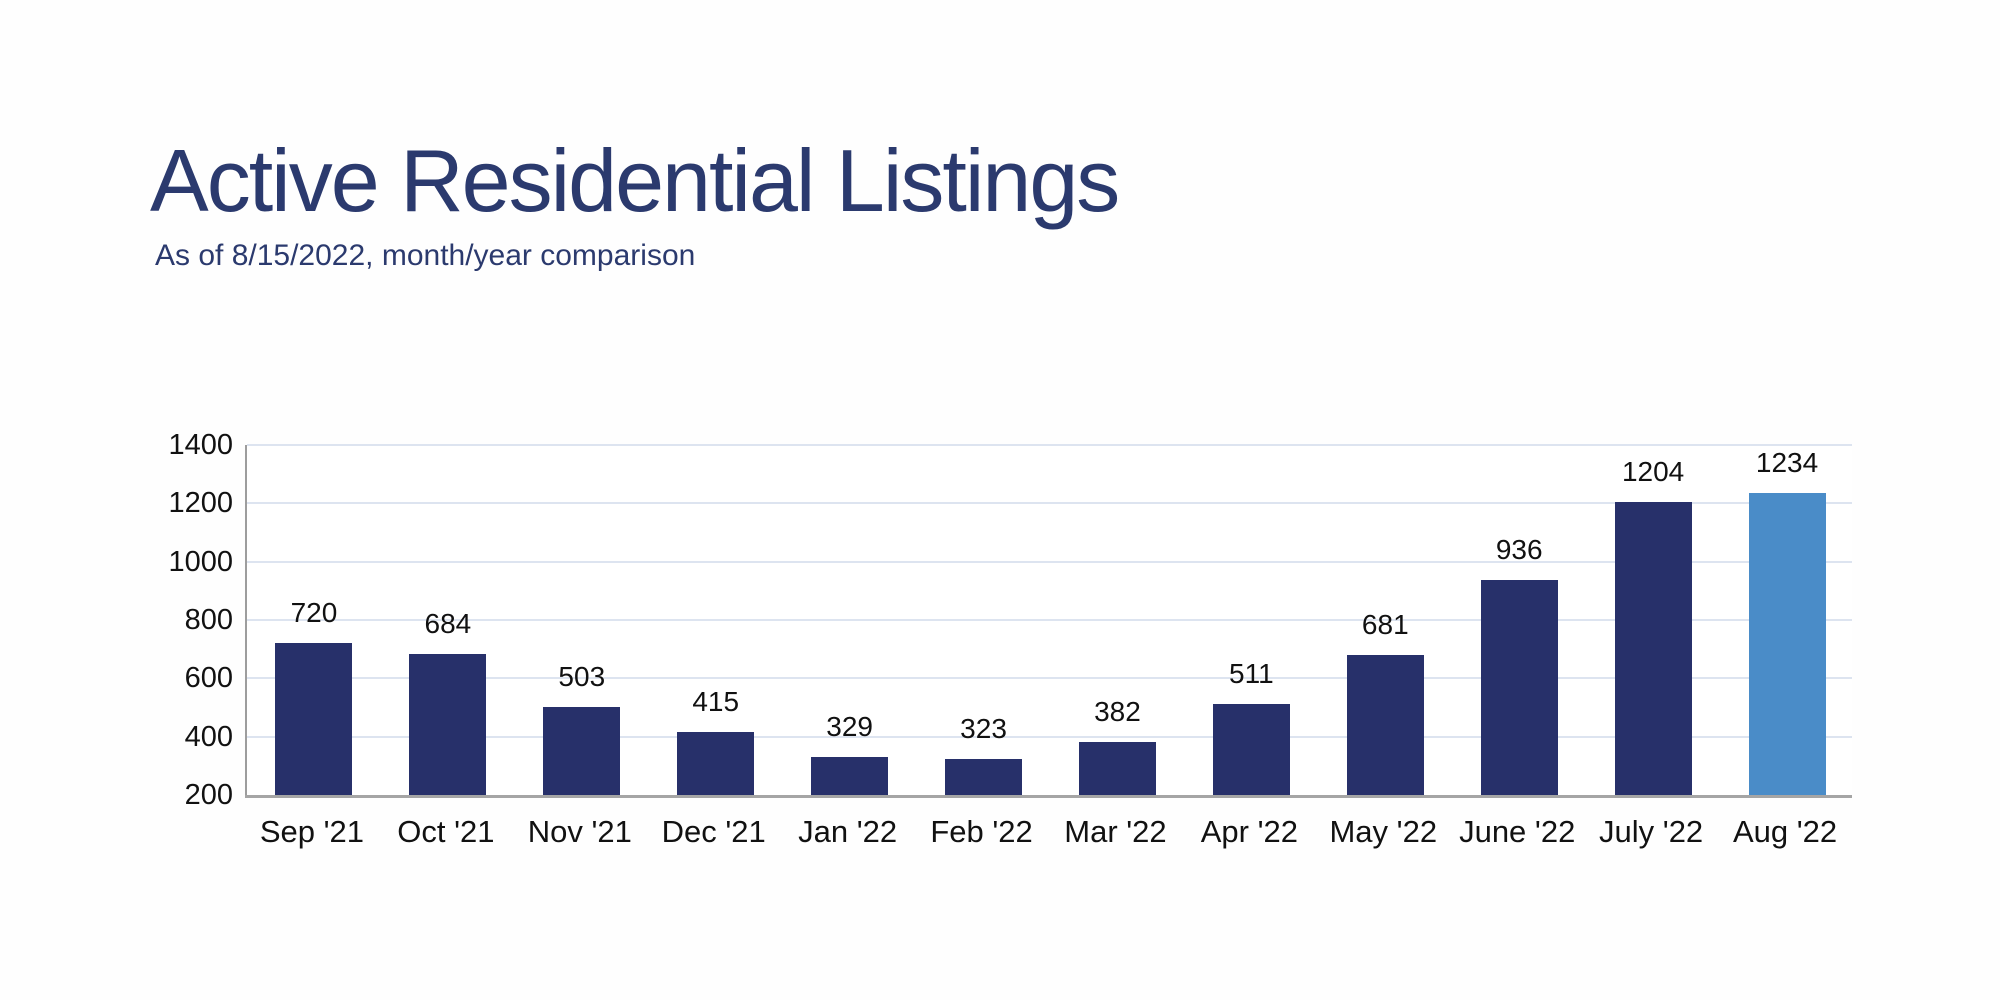 The image size is (2000, 1000). Describe the element at coordinates (448, 623) in the screenshot. I see `bar-value-label: 684` at that location.